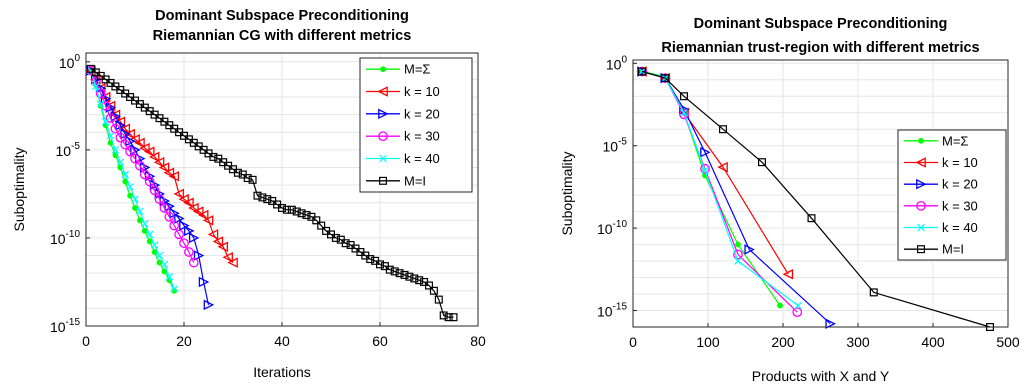 The height and width of the screenshot is (385, 1034). What do you see at coordinates (396, 180) in the screenshot?
I see `legend-item: M=I` at bounding box center [396, 180].